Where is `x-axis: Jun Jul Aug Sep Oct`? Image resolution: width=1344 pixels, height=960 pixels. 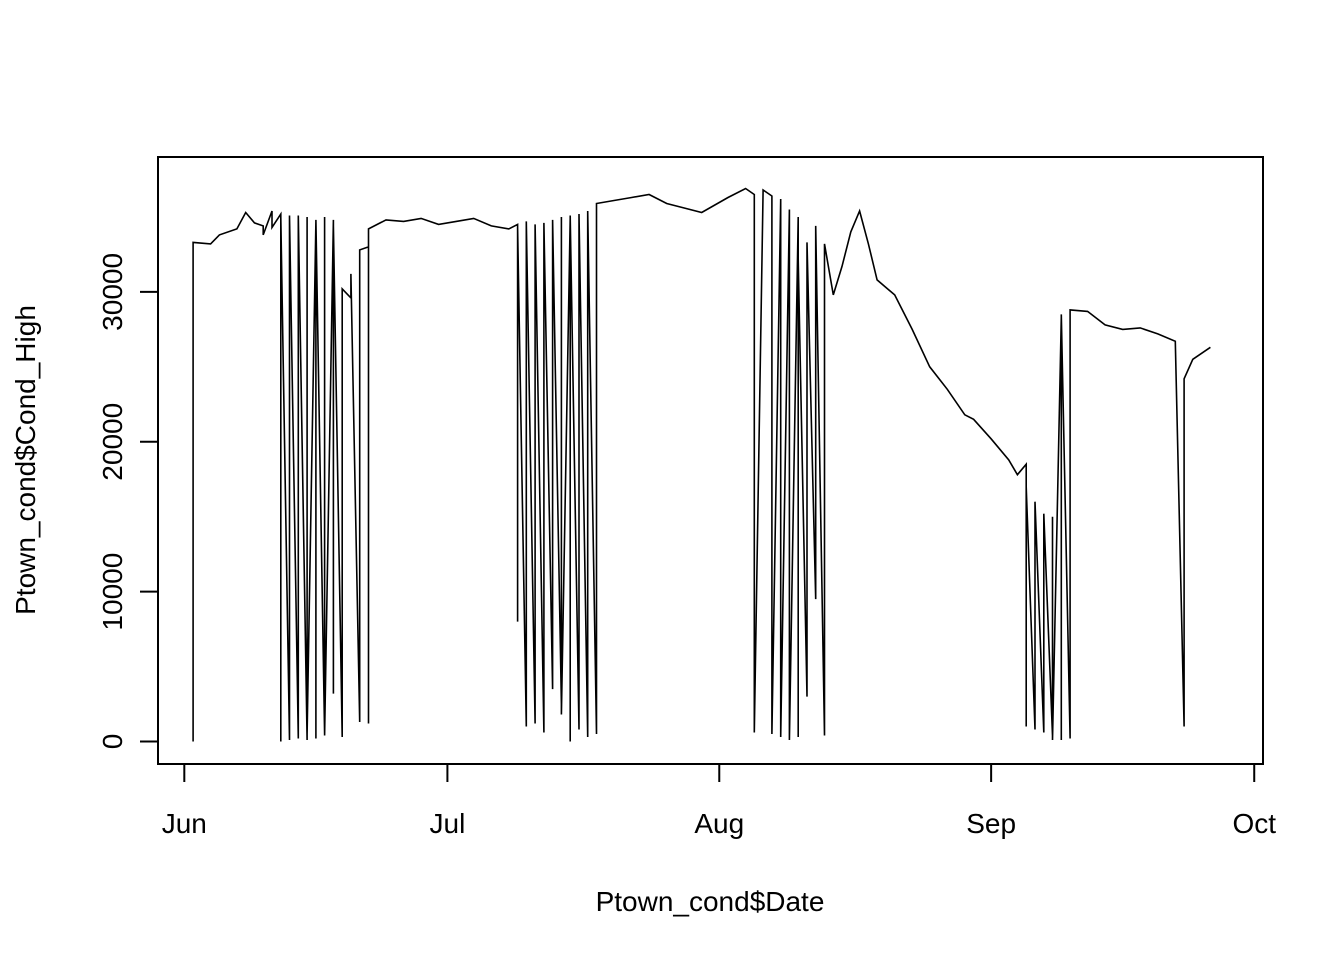
x-axis: Jun Jul Aug Sep Oct is located at coordinates (719, 801).